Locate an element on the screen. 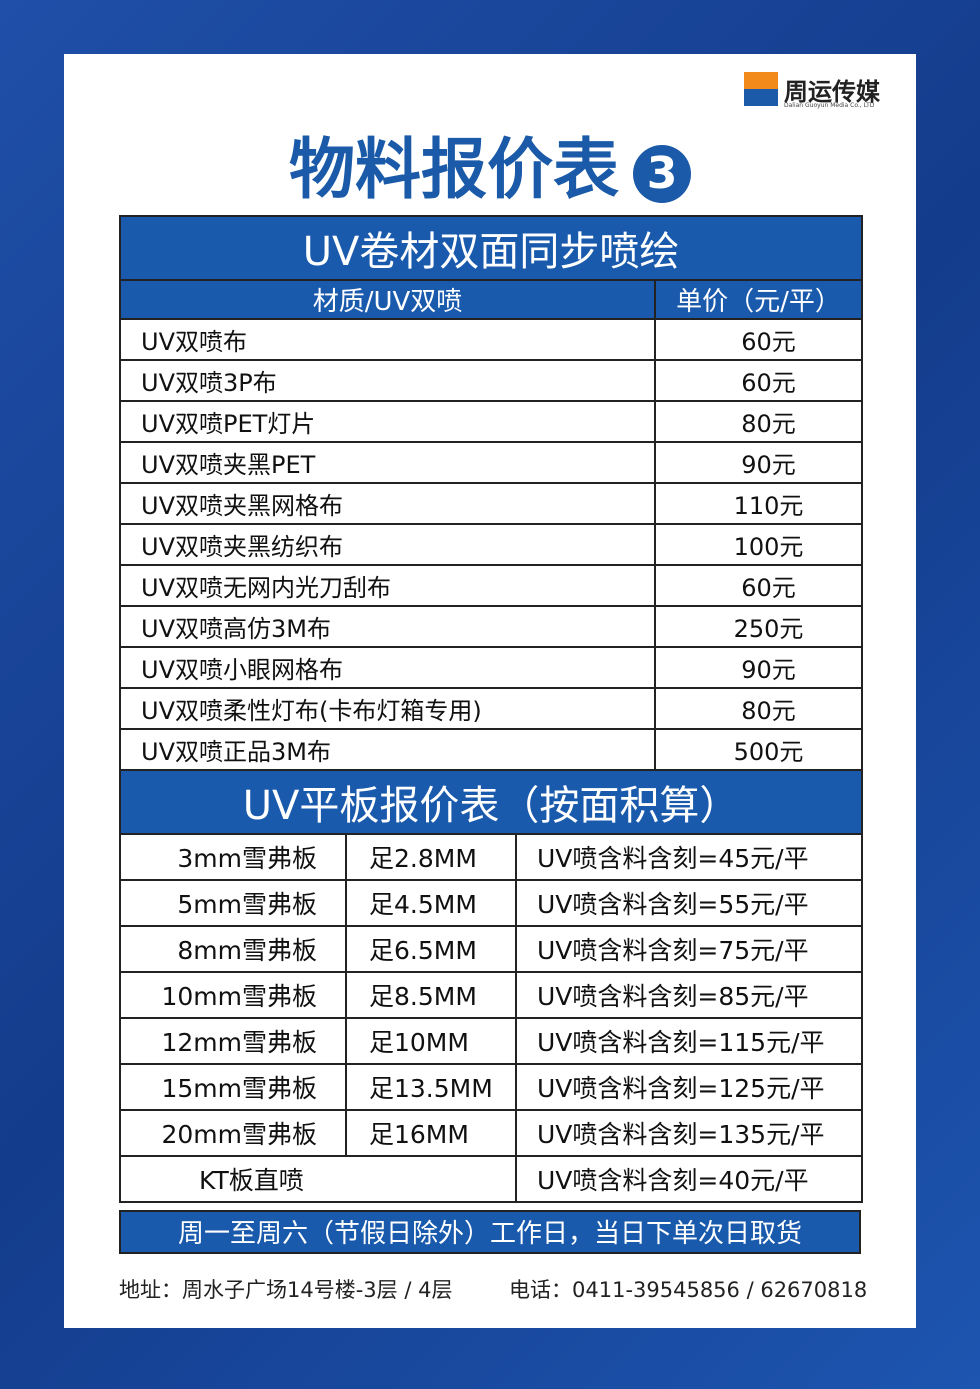 The height and width of the screenshot is (1389, 980). table-row: UV双喷正品3M布 500元 is located at coordinates (491, 749).